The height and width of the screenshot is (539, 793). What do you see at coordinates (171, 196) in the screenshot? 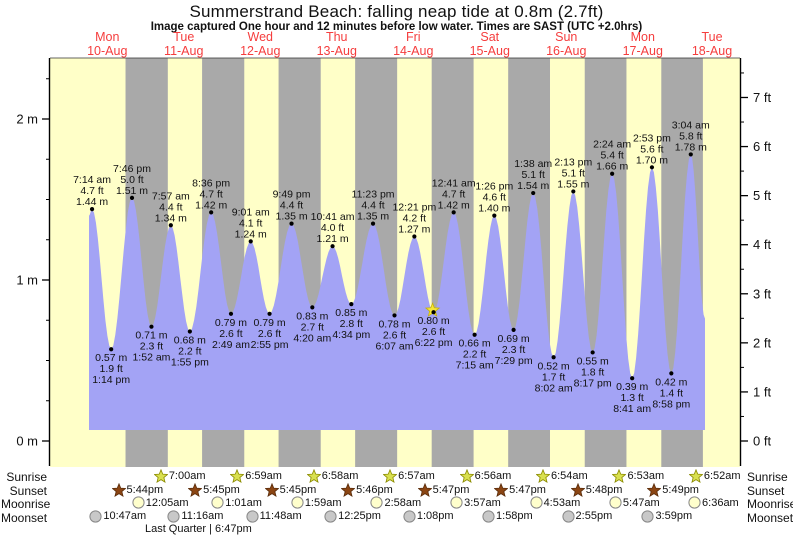
I see `high-tide-label: 7:57 am` at bounding box center [171, 196].